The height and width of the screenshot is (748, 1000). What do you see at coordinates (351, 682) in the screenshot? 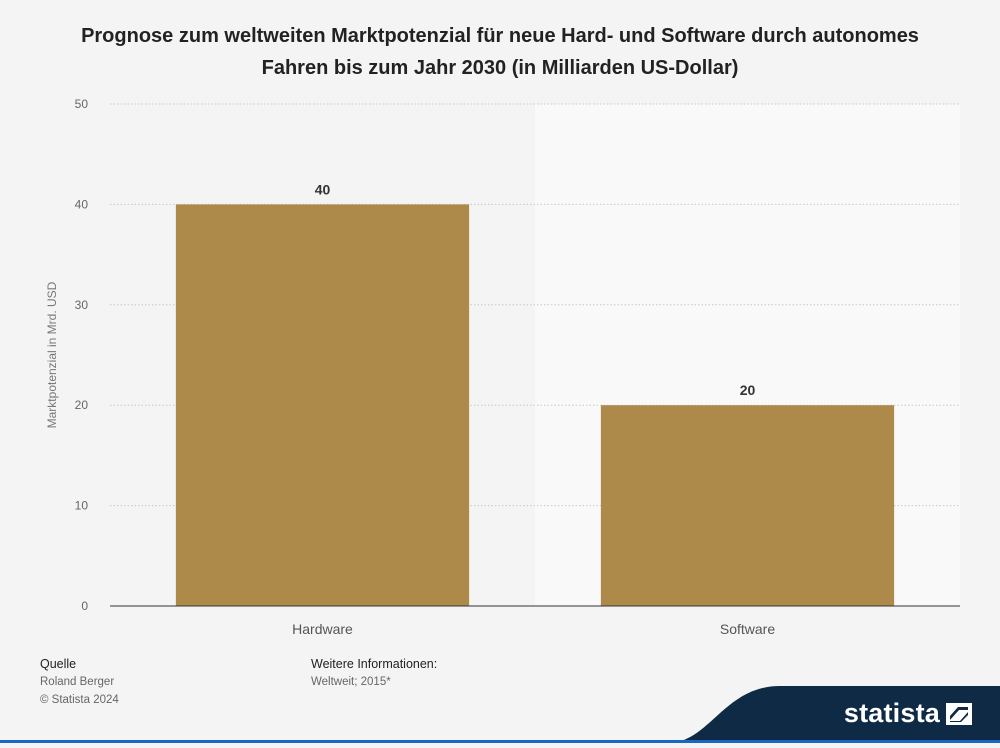
I see `info-value: Weltweit; 2015*` at bounding box center [351, 682].